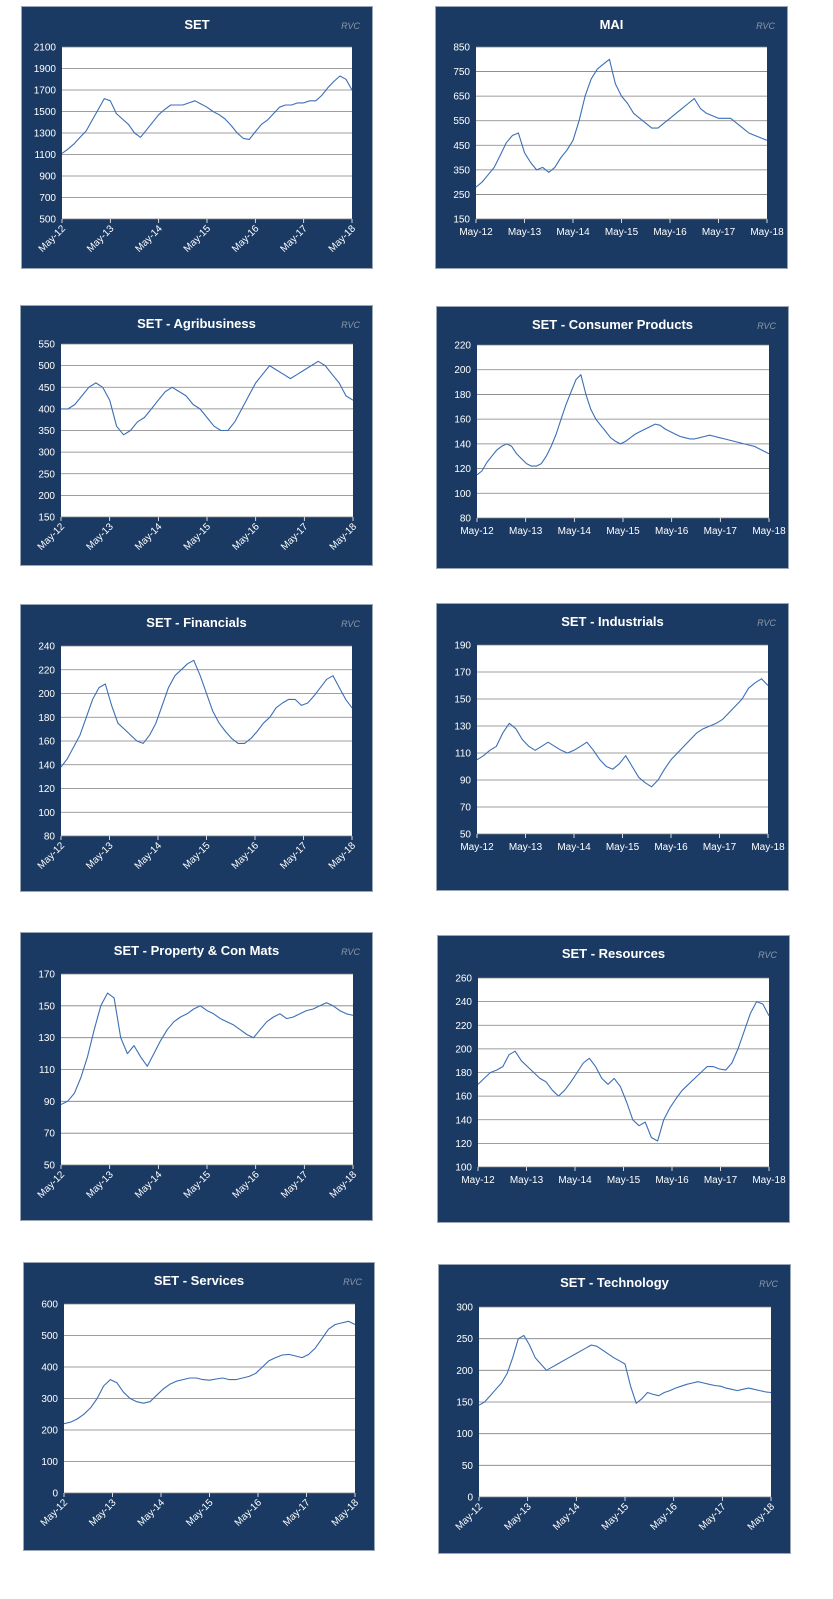 The image size is (833, 1599). I want to click on y-tick-label: 750, so click(461, 72).